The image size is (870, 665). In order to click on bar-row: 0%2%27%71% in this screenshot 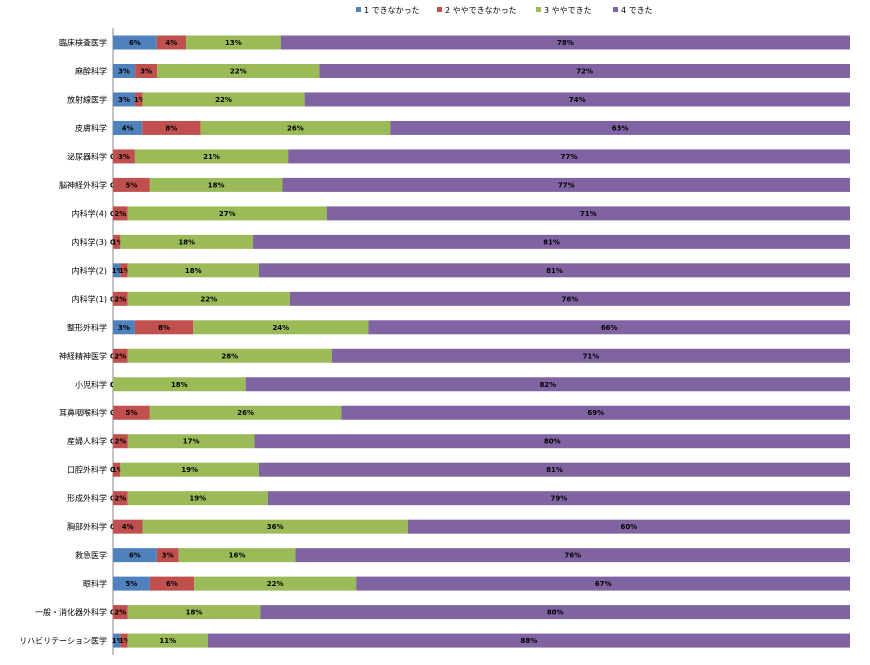, I will do `click(480, 213)`.